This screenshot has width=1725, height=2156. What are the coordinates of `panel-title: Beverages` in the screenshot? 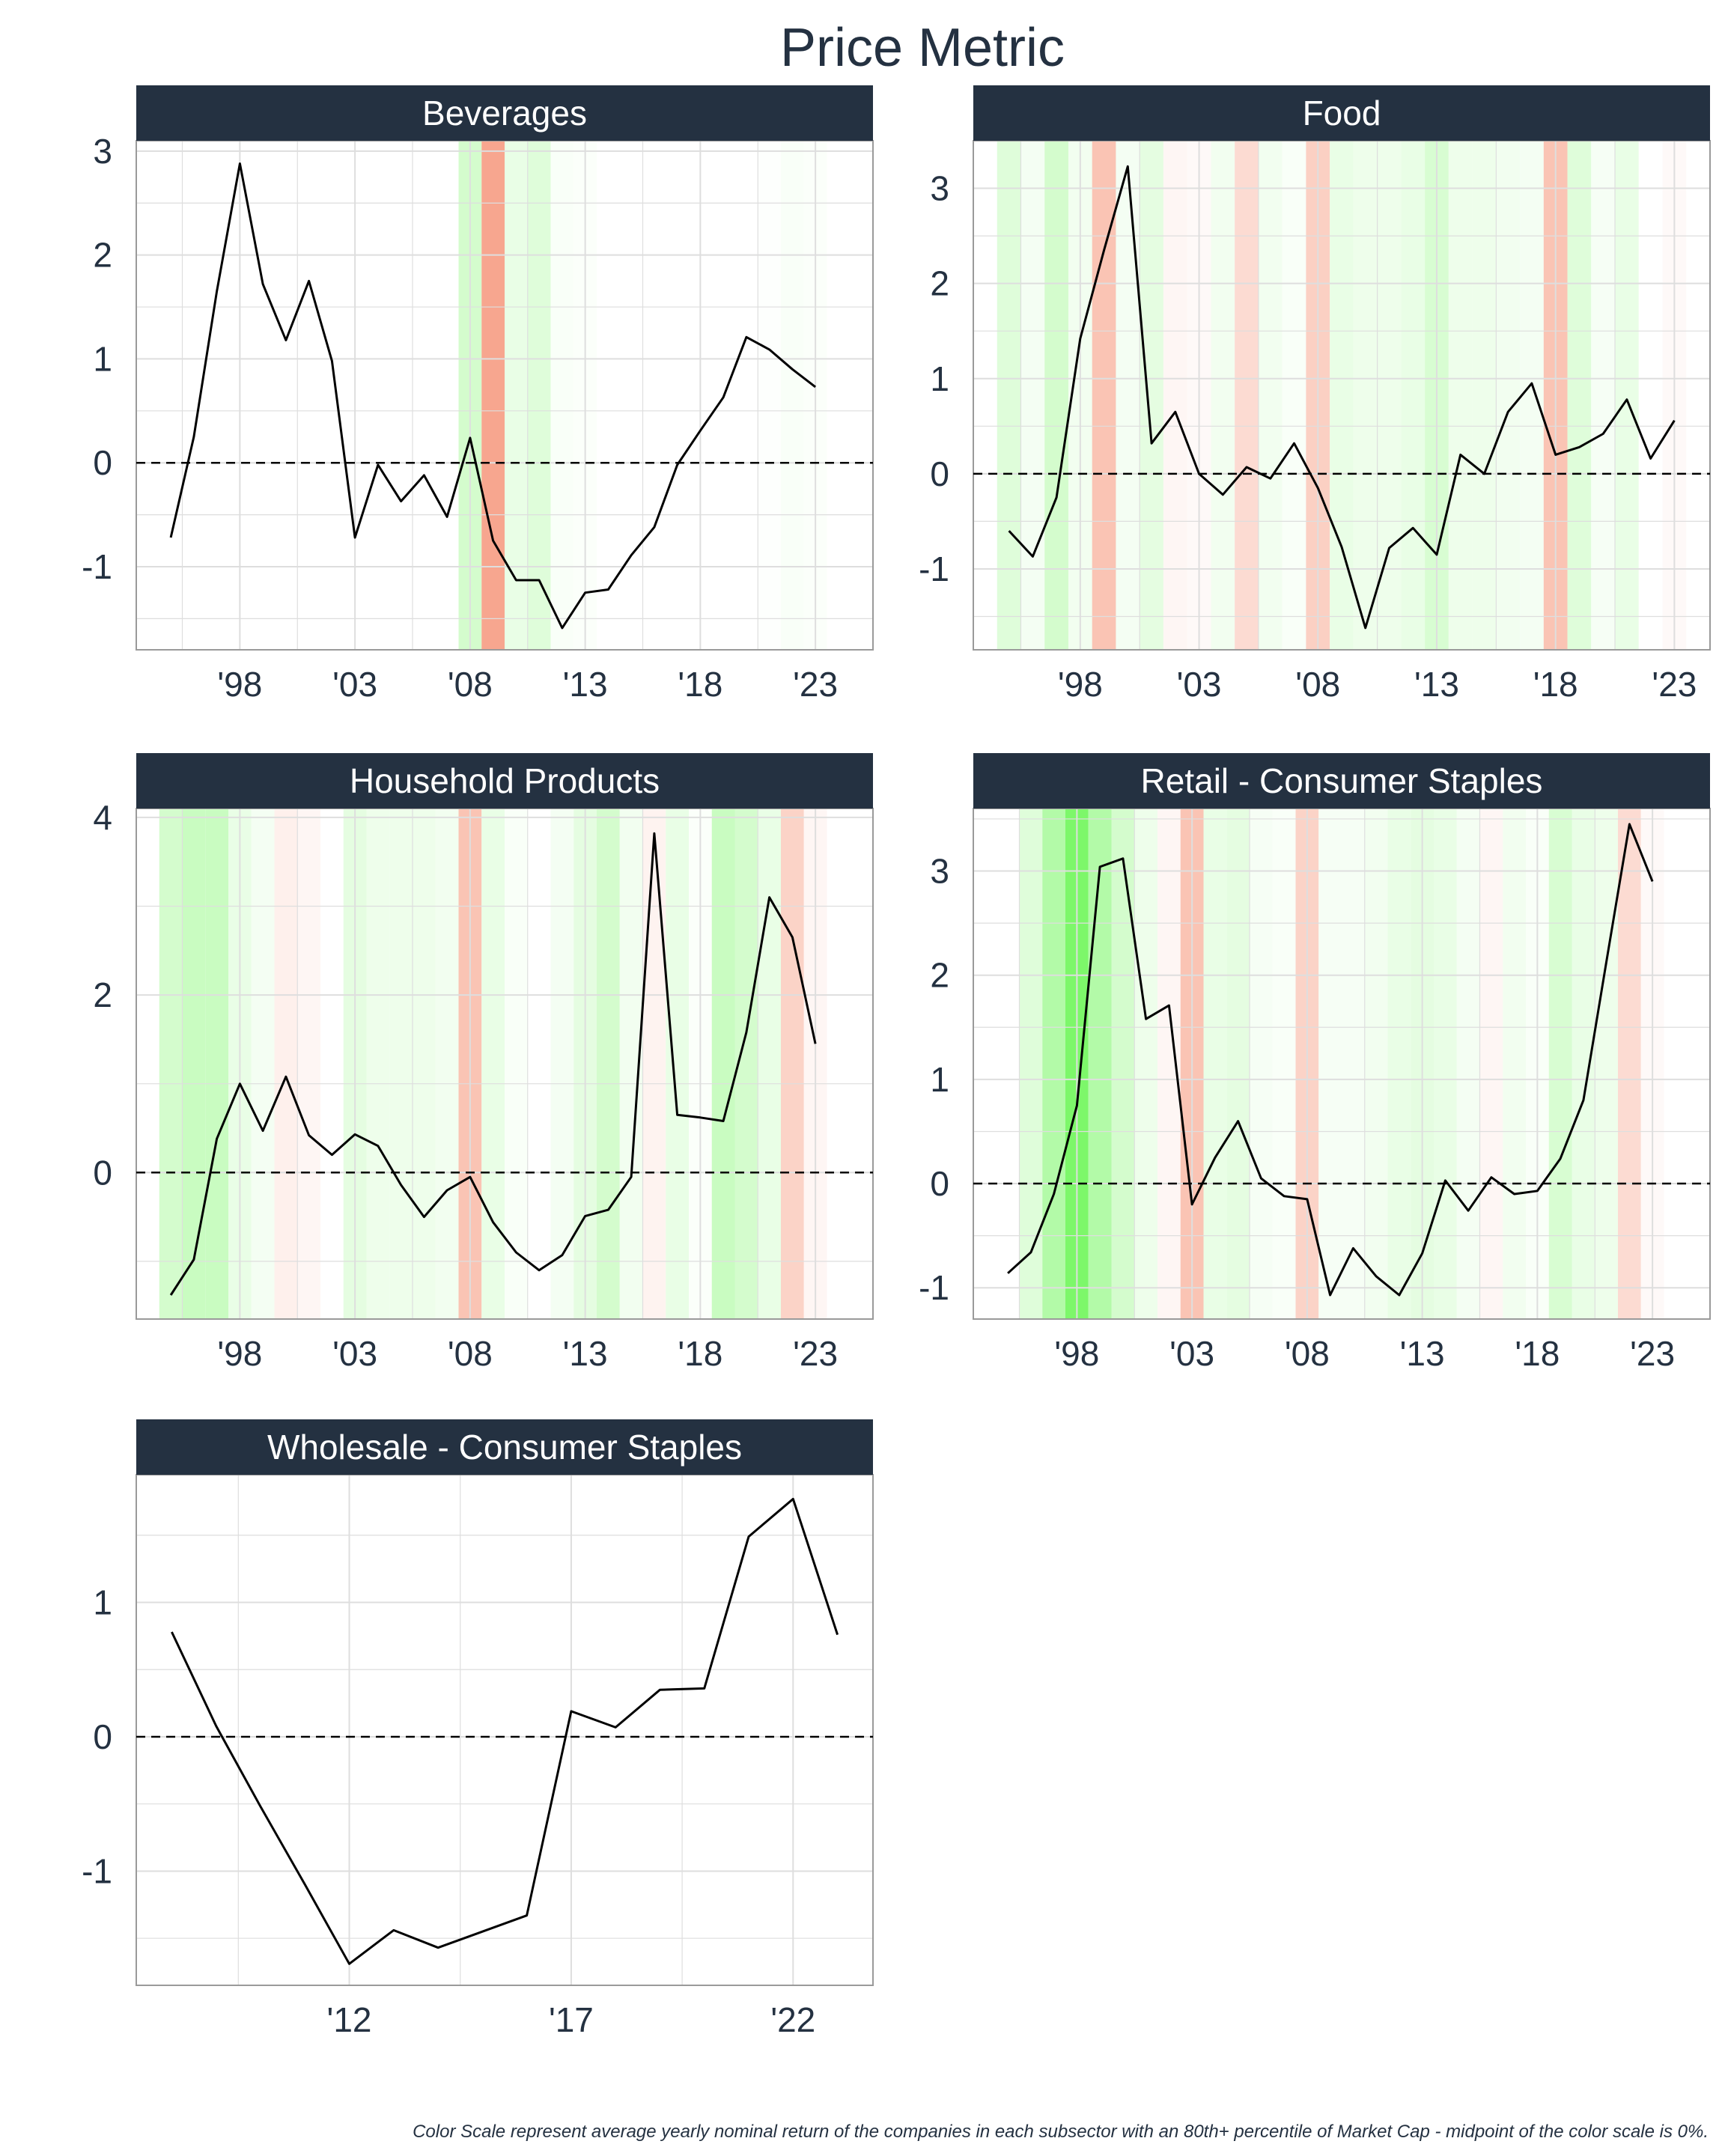 It's located at (504, 113).